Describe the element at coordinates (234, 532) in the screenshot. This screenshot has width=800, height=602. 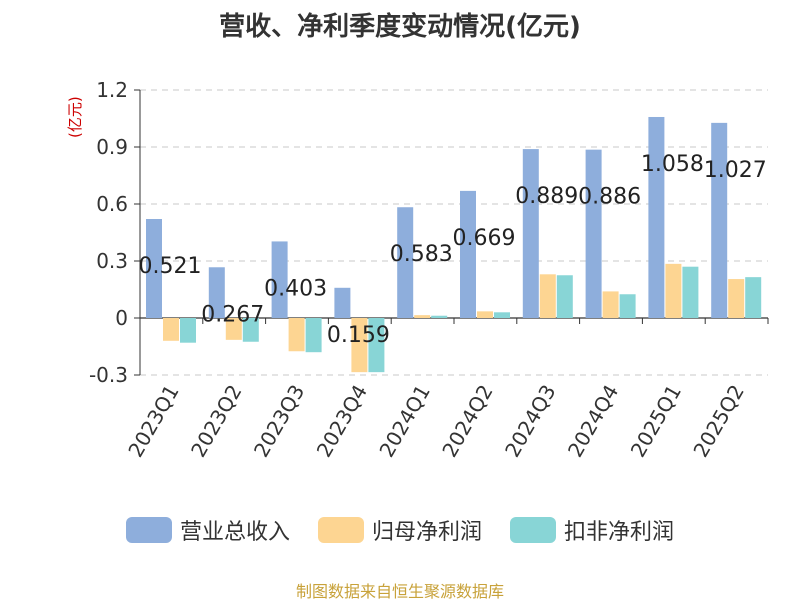
I see `legend-label: 营业总收入` at that location.